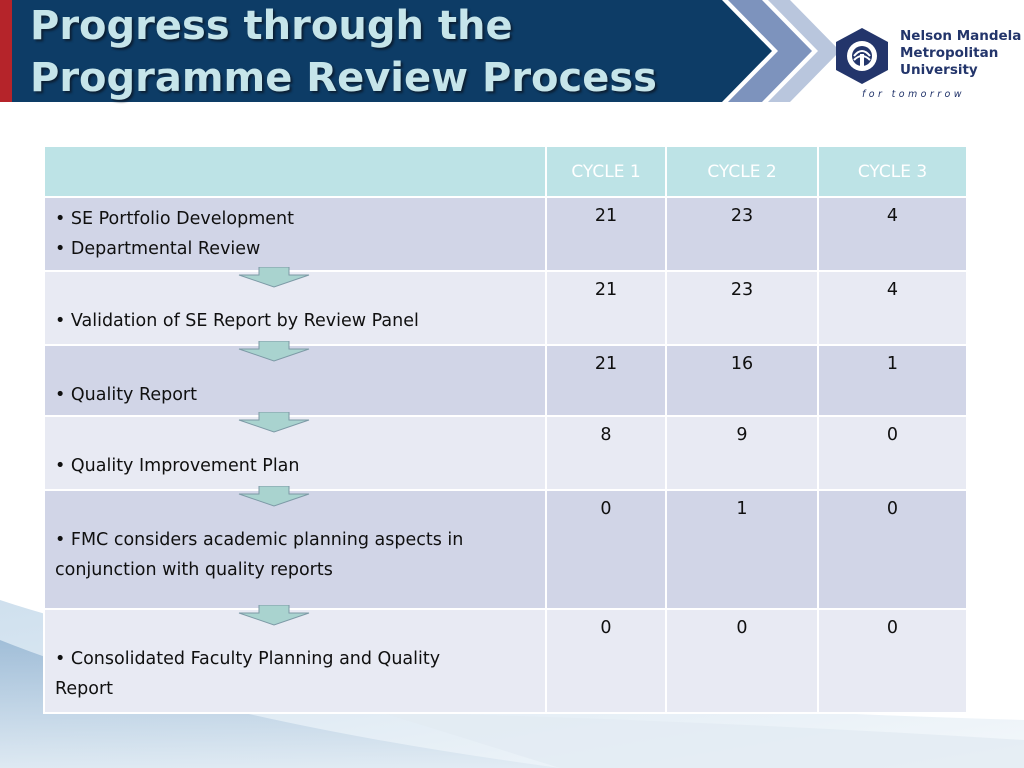 The height and width of the screenshot is (768, 1024). I want to click on cycle-3-value: 1, so click(892, 380).